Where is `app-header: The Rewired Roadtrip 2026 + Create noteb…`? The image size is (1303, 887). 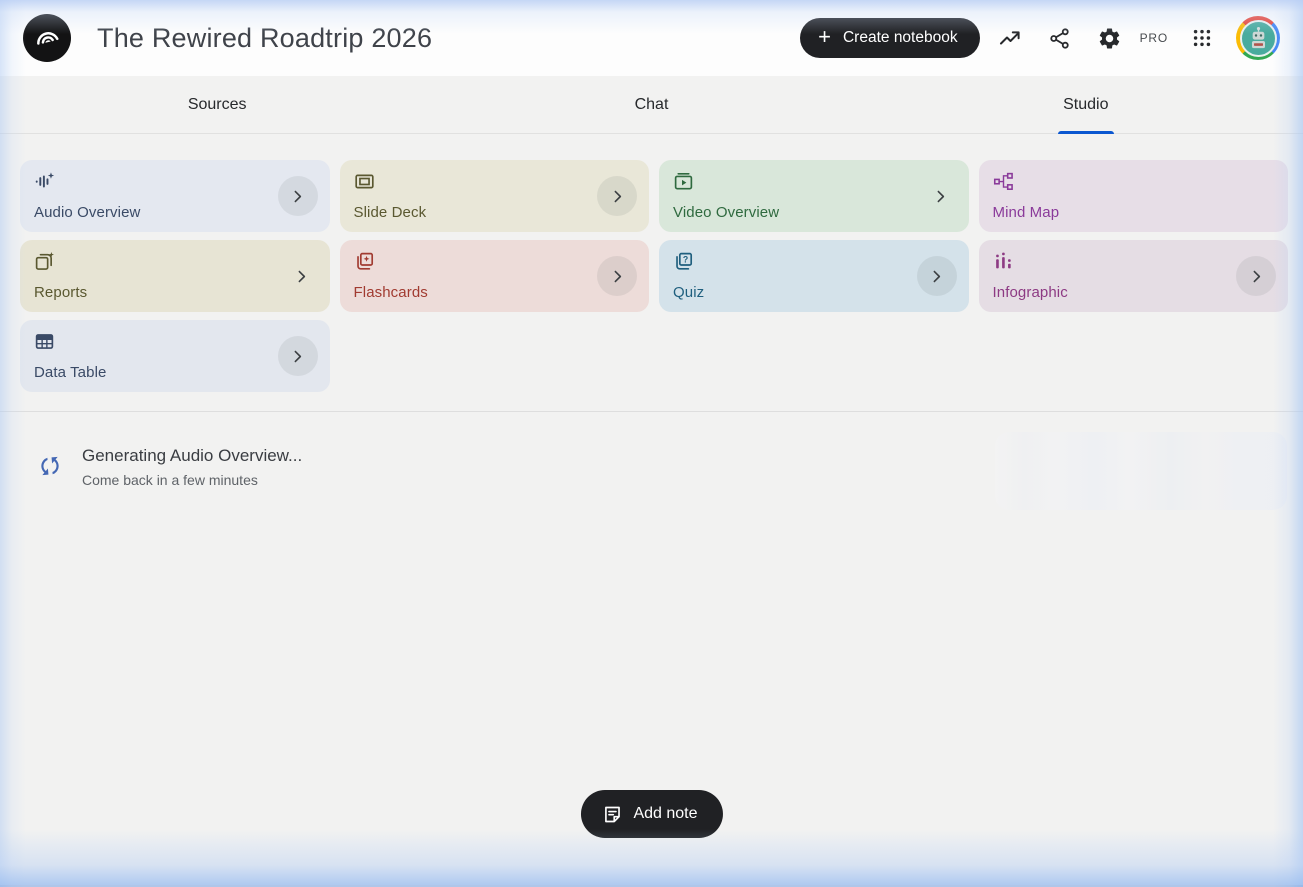
app-header: The Rewired Roadtrip 2026 + Create noteb… is located at coordinates (651, 38).